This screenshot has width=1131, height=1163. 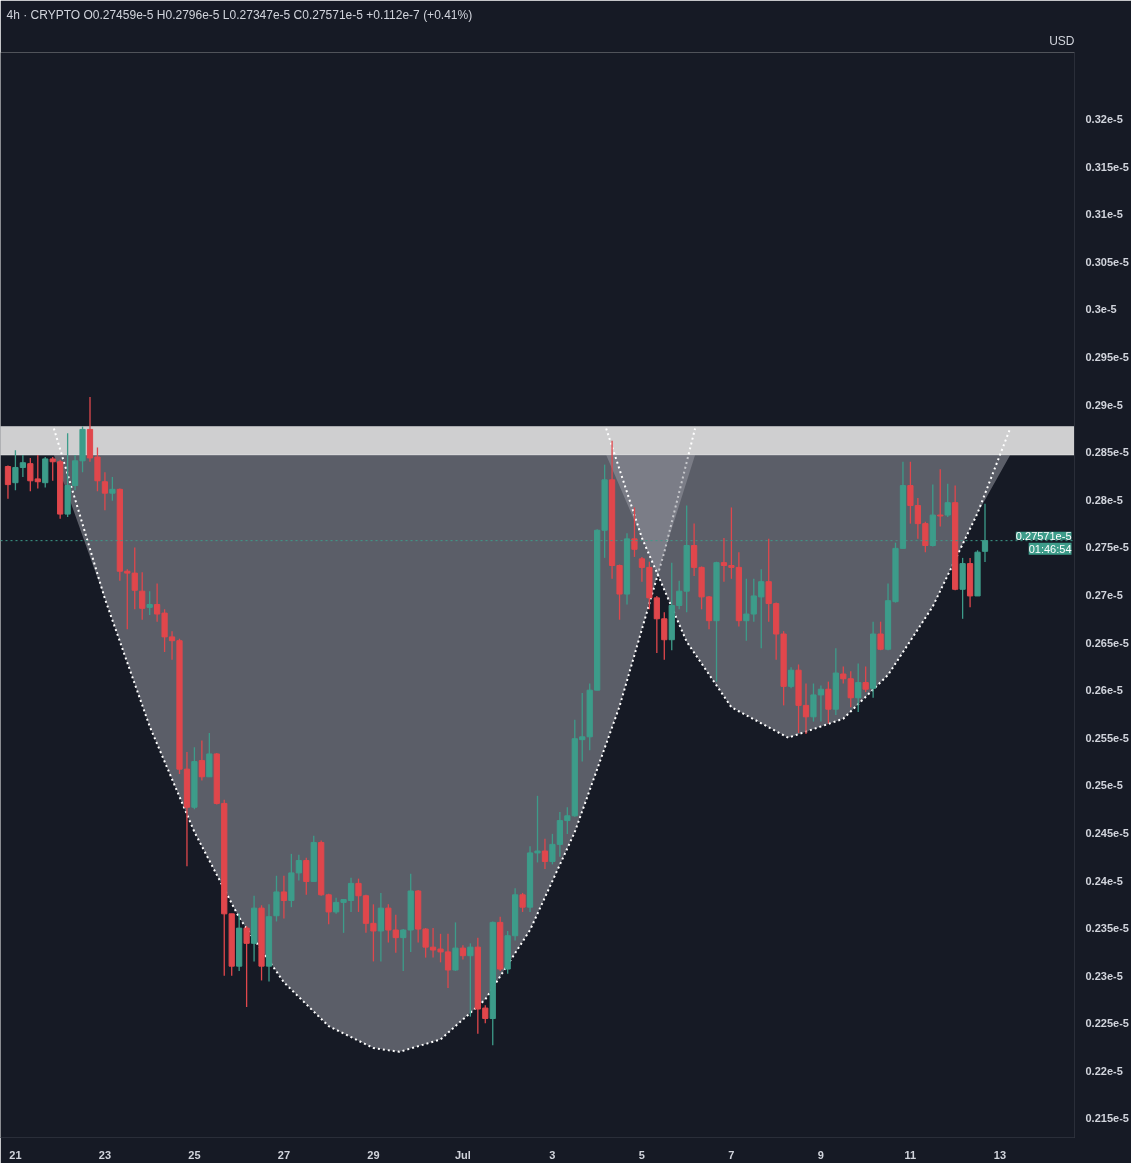 I want to click on y-tick-label: 0.255e-5, so click(x=1107, y=737).